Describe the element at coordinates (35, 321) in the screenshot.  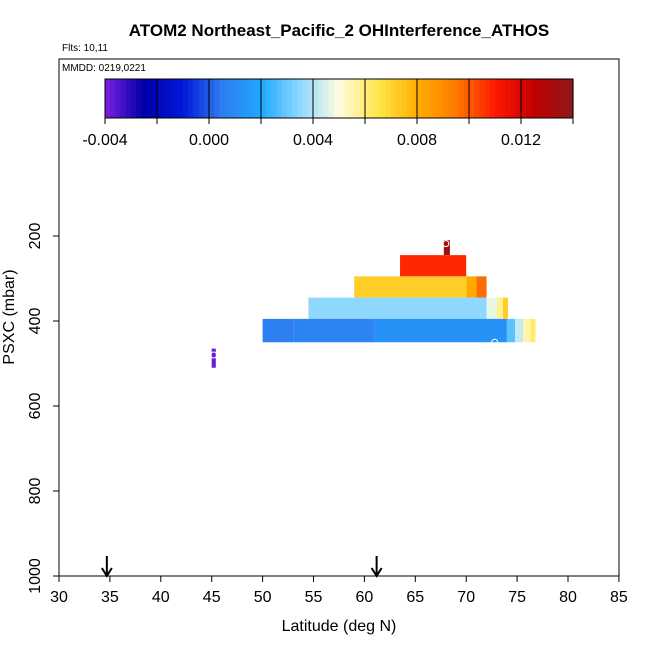
I see `y-tick-label: 400` at that location.